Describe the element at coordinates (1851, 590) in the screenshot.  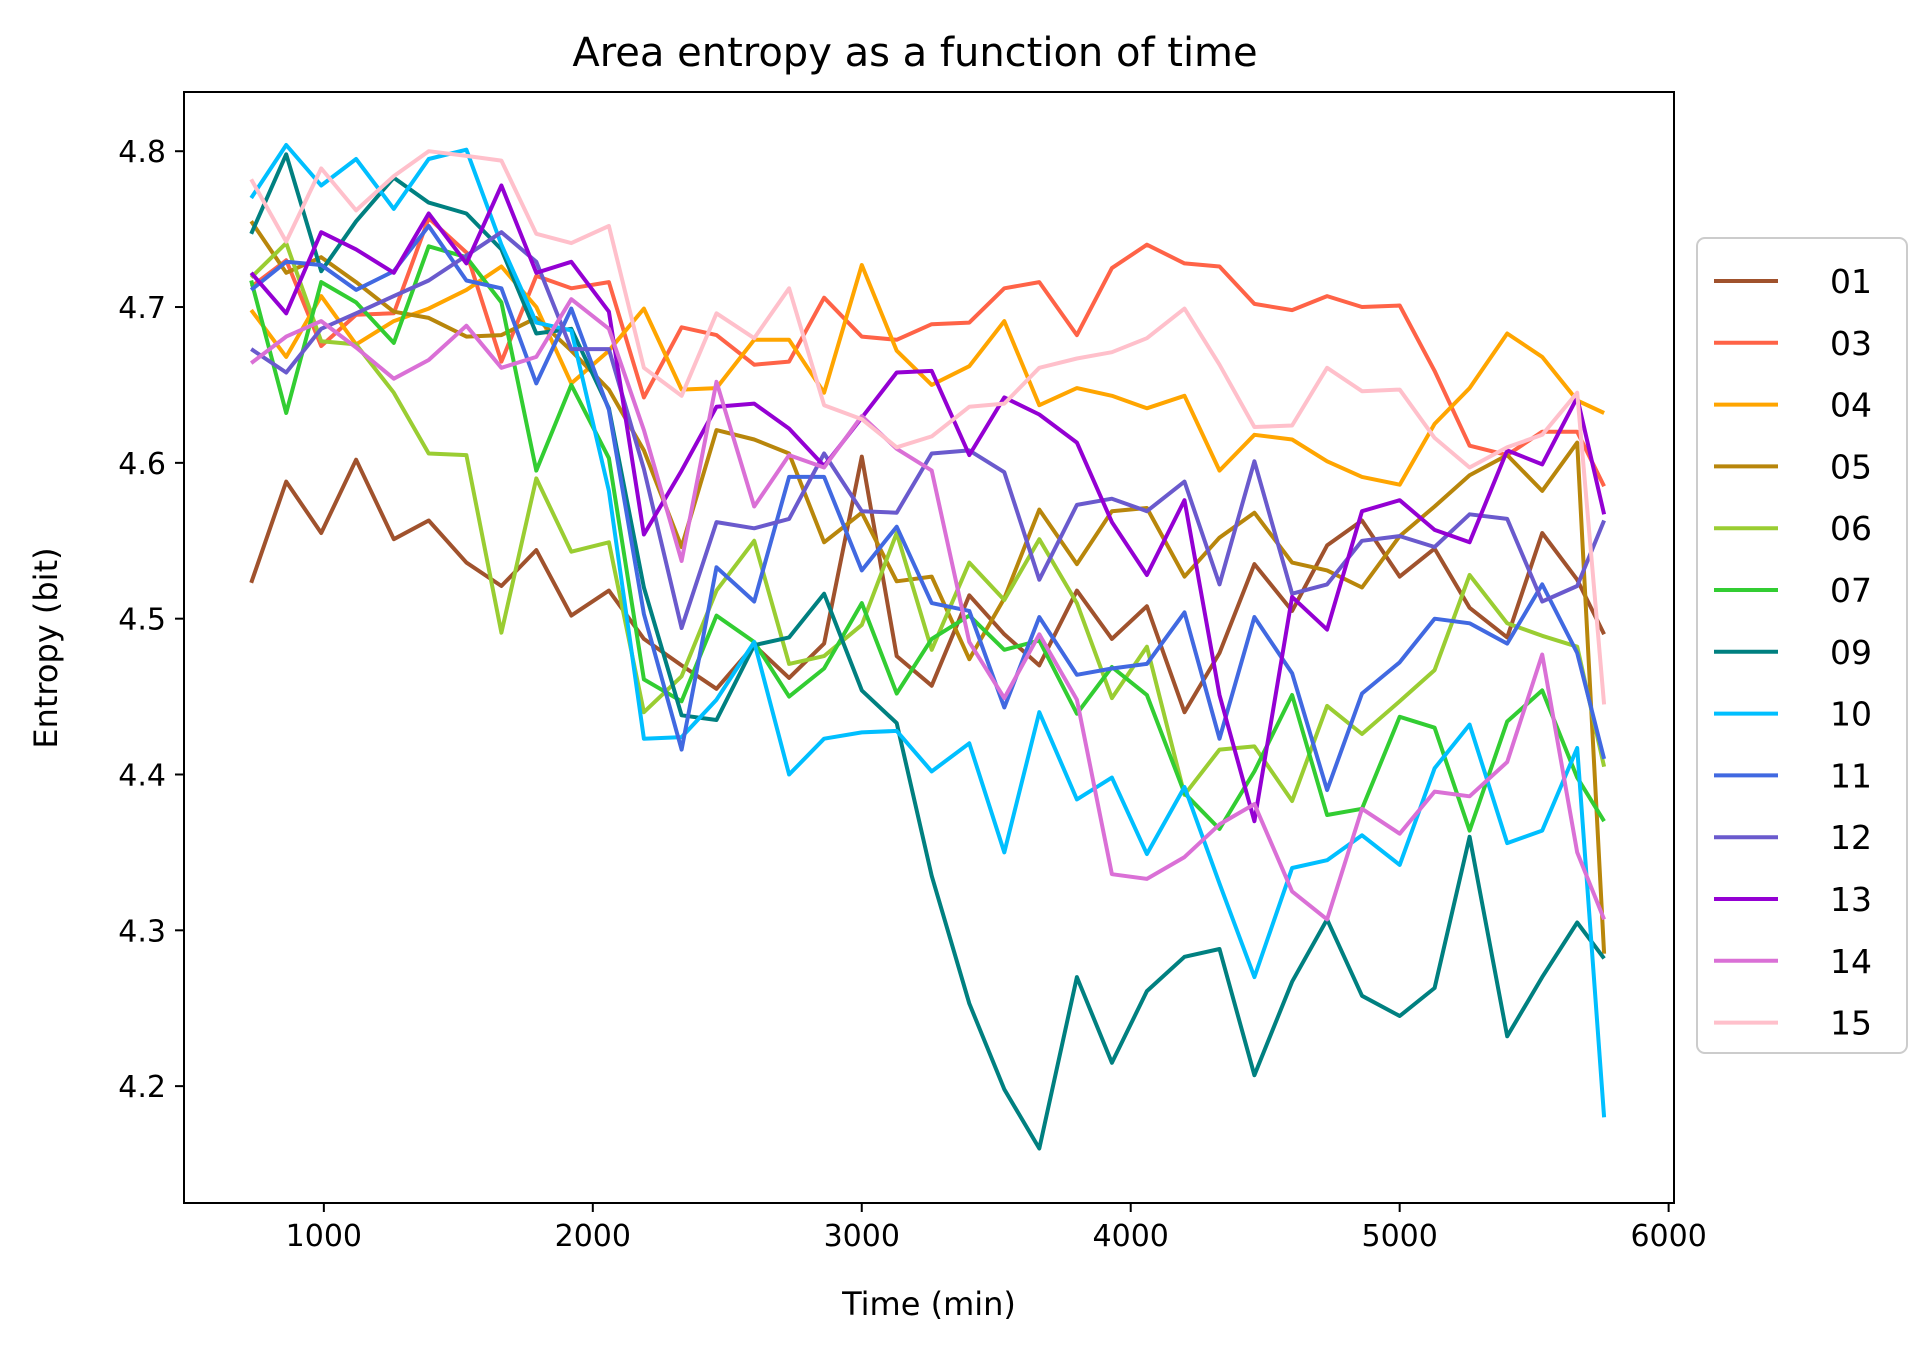
I see `legend-label-07: 07` at that location.